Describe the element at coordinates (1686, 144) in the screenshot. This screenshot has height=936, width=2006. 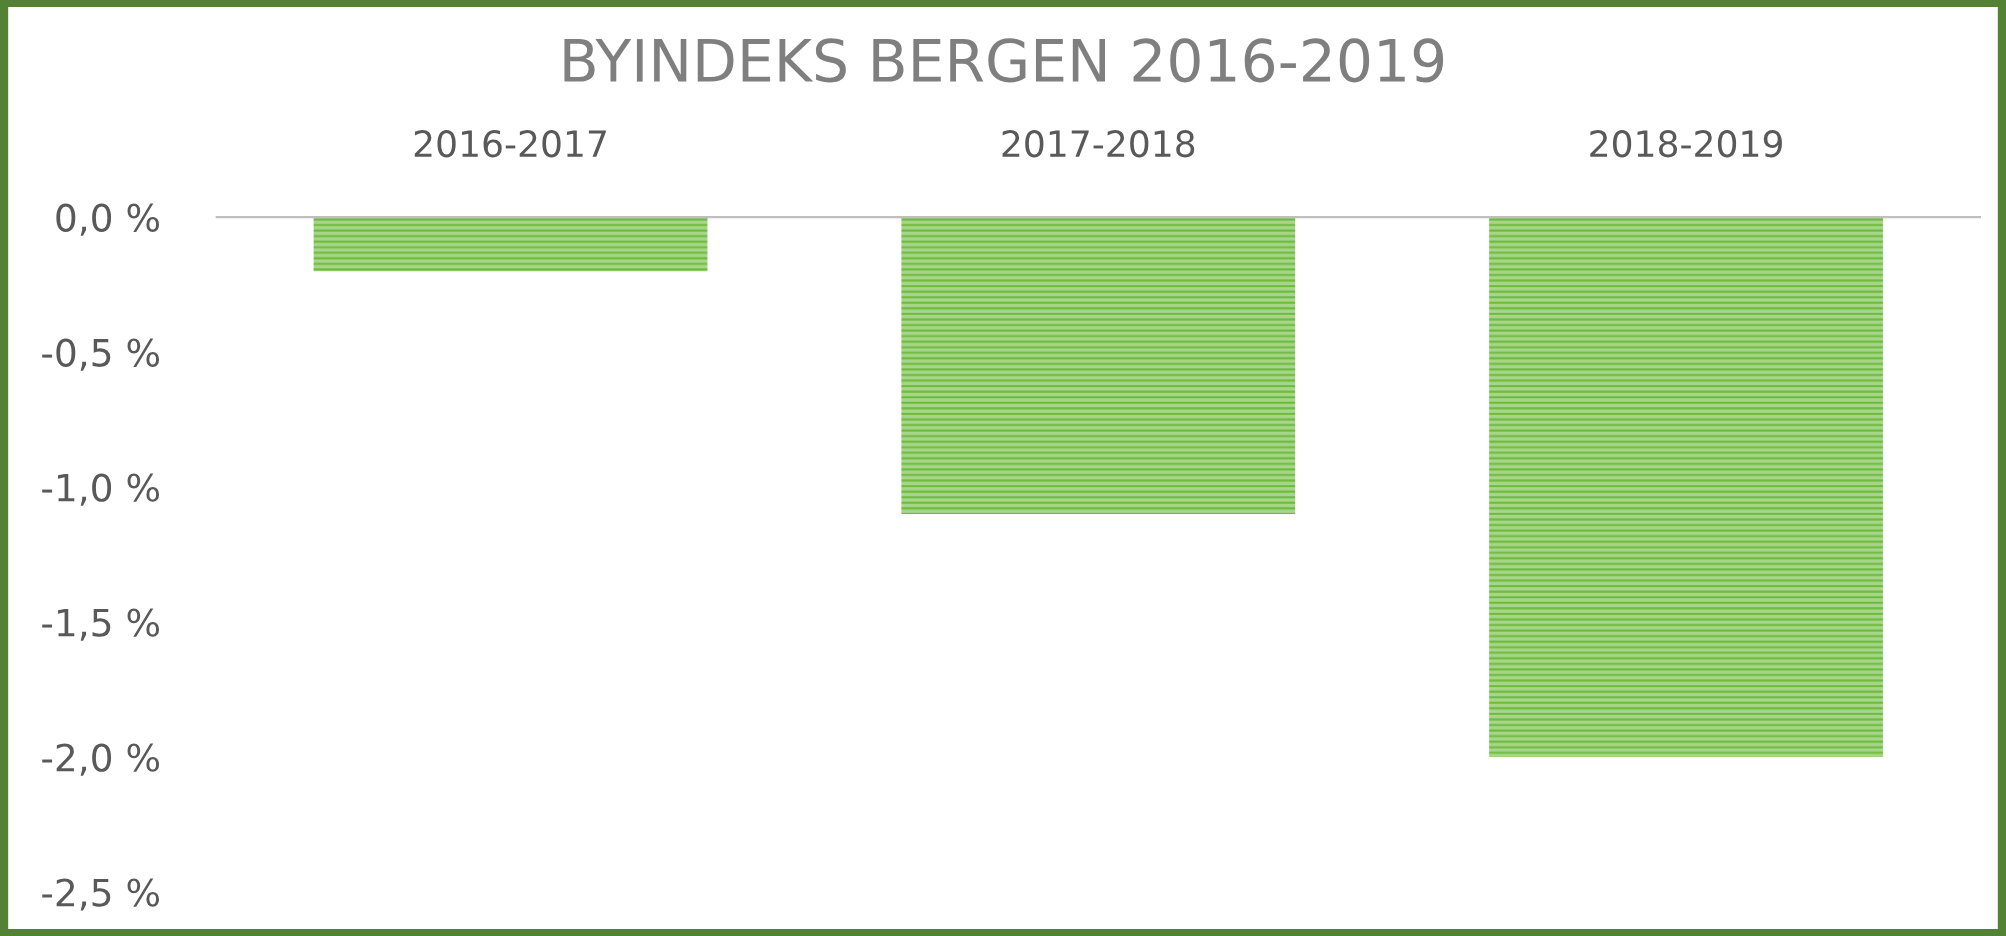
I see `x-tick-label: 2018-2019` at that location.